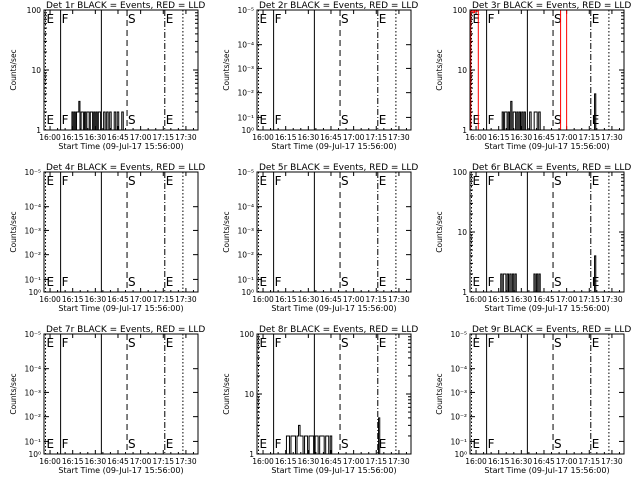 The image size is (640, 480). I want to click on y-tick-label: 10, so click(462, 232).